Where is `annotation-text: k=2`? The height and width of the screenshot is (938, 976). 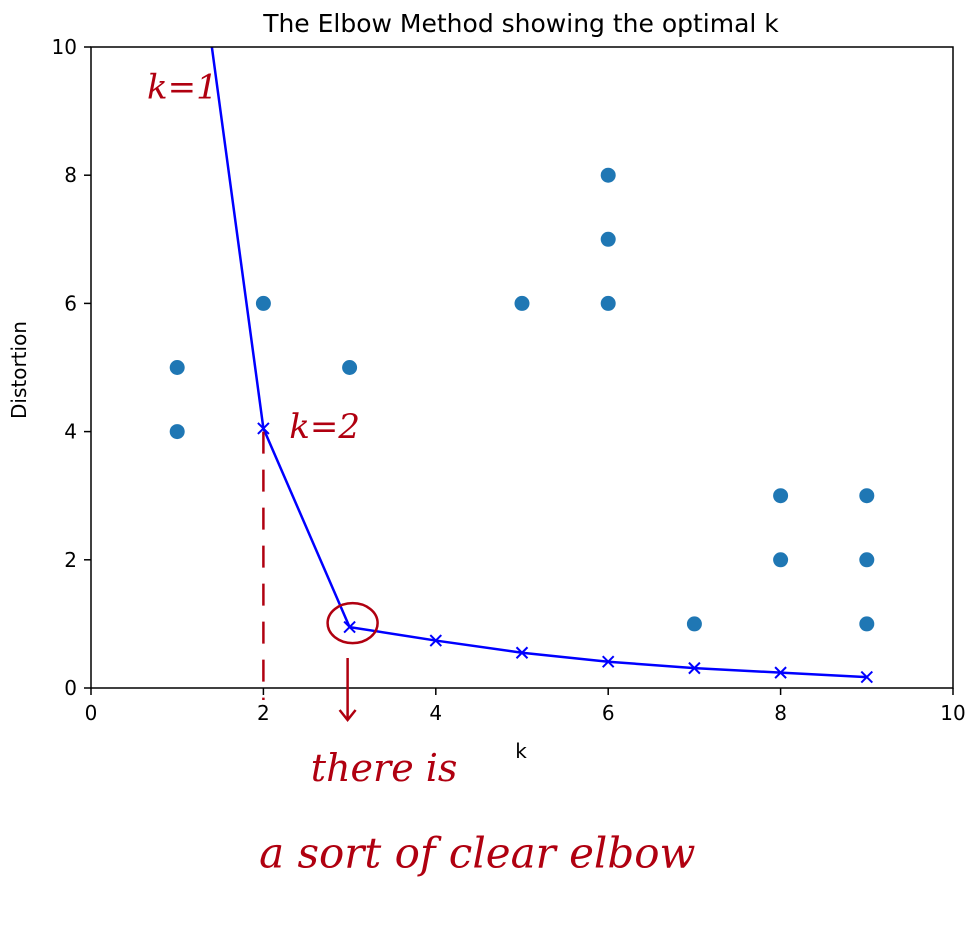
annotation-text: k=2 is located at coordinates (324, 427).